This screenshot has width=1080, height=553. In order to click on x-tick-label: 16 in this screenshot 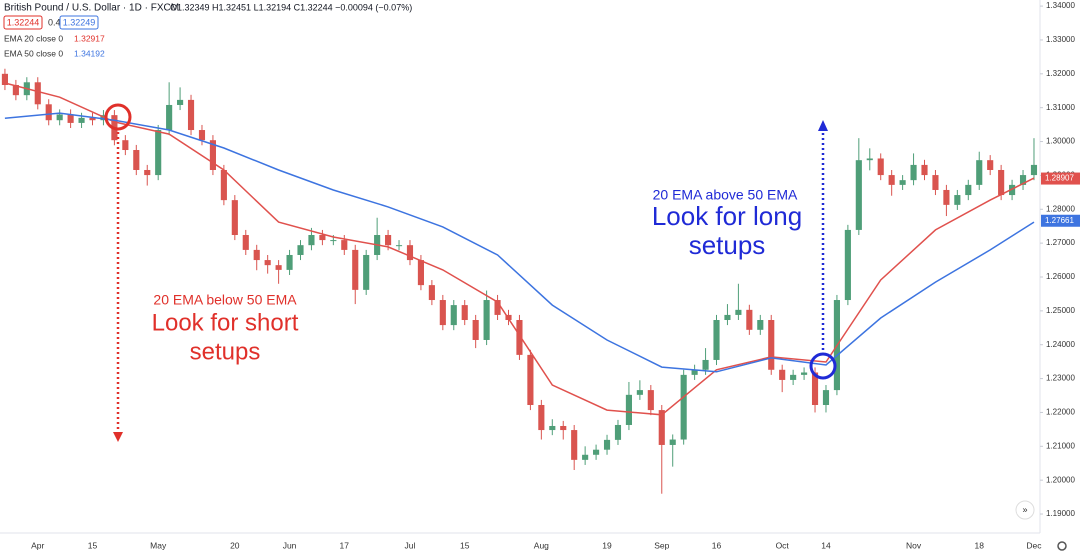, I will do `click(717, 545)`.